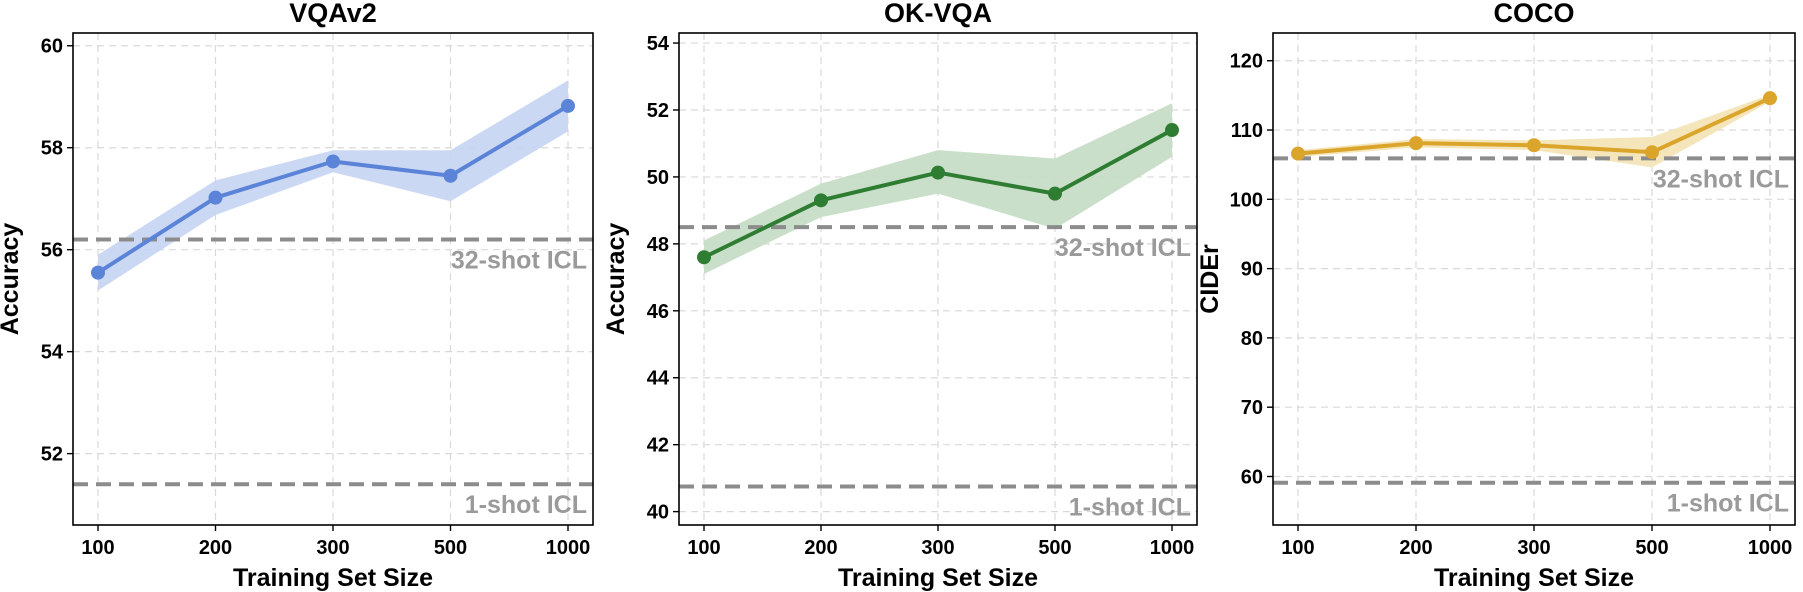 This screenshot has height=592, width=1803. I want to click on chart-title: VQAv2, so click(333, 14).